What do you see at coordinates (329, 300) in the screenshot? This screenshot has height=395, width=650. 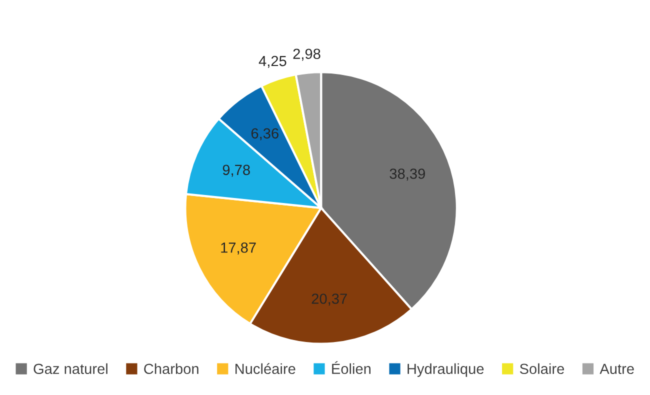 I see `data-label: 20,37` at bounding box center [329, 300].